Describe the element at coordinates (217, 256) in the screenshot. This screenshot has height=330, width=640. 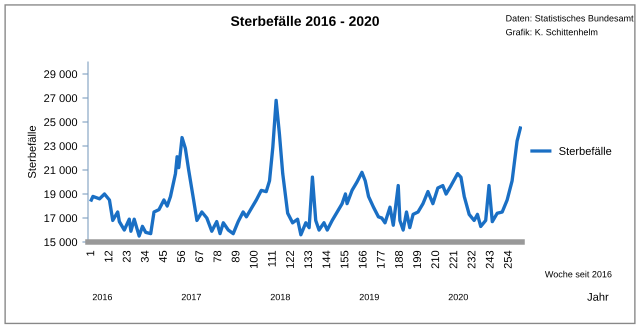
I see `x-tick-label: 78` at that location.